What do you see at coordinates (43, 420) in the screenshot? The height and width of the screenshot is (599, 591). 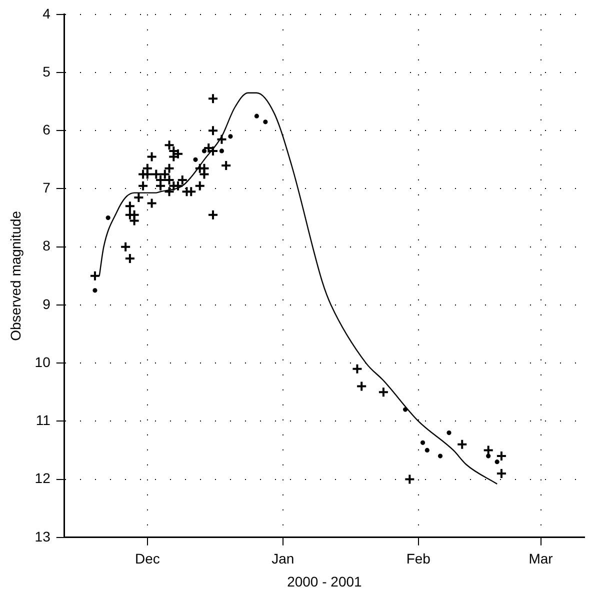 I see `y-tick-label: 11` at bounding box center [43, 420].